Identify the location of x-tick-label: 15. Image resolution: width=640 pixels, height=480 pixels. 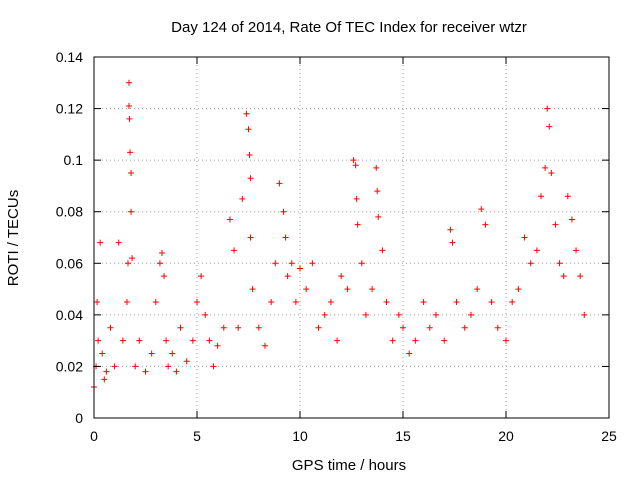
(403, 436).